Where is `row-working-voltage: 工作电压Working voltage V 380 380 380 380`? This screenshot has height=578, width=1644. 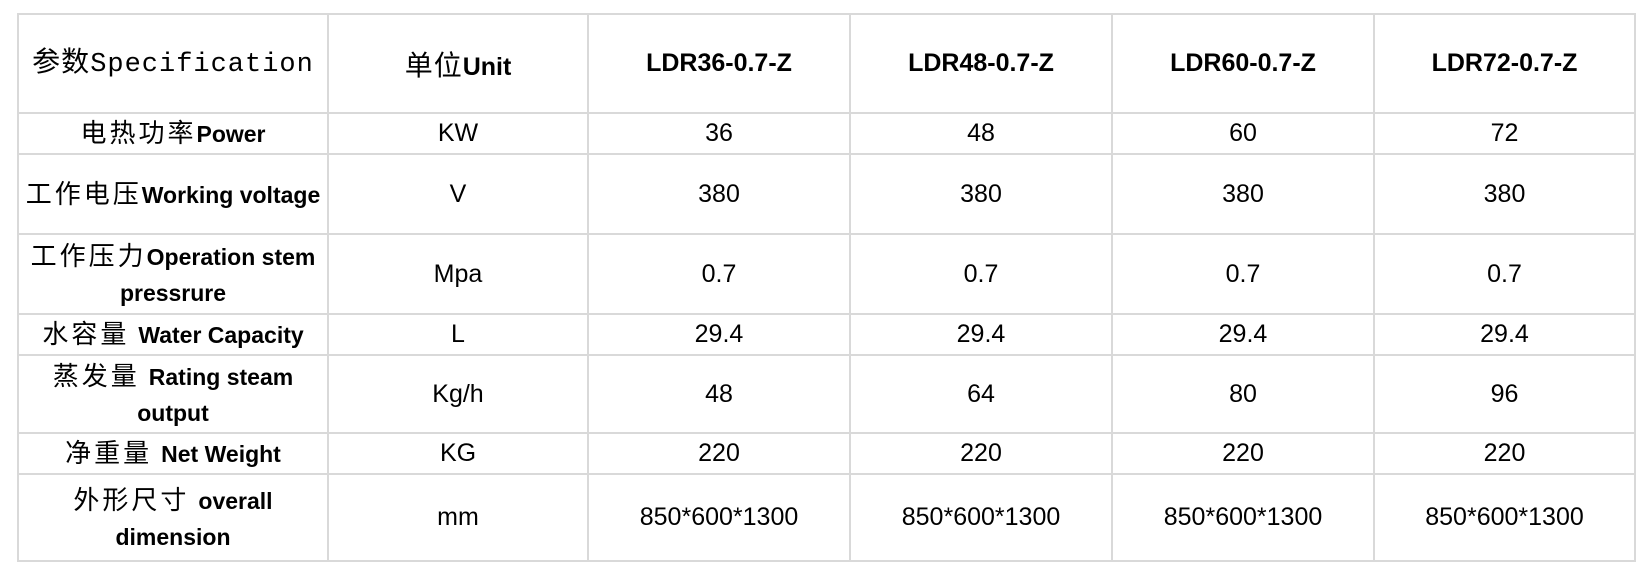 row-working-voltage: 工作电压Working voltage V 380 380 380 380 is located at coordinates (826, 194).